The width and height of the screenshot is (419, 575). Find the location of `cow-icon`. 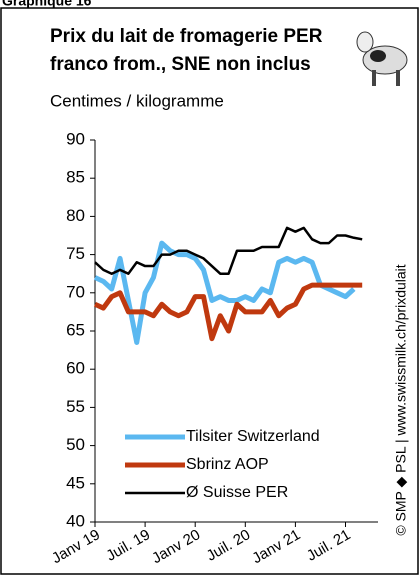

cow-icon is located at coordinates (382, 58).